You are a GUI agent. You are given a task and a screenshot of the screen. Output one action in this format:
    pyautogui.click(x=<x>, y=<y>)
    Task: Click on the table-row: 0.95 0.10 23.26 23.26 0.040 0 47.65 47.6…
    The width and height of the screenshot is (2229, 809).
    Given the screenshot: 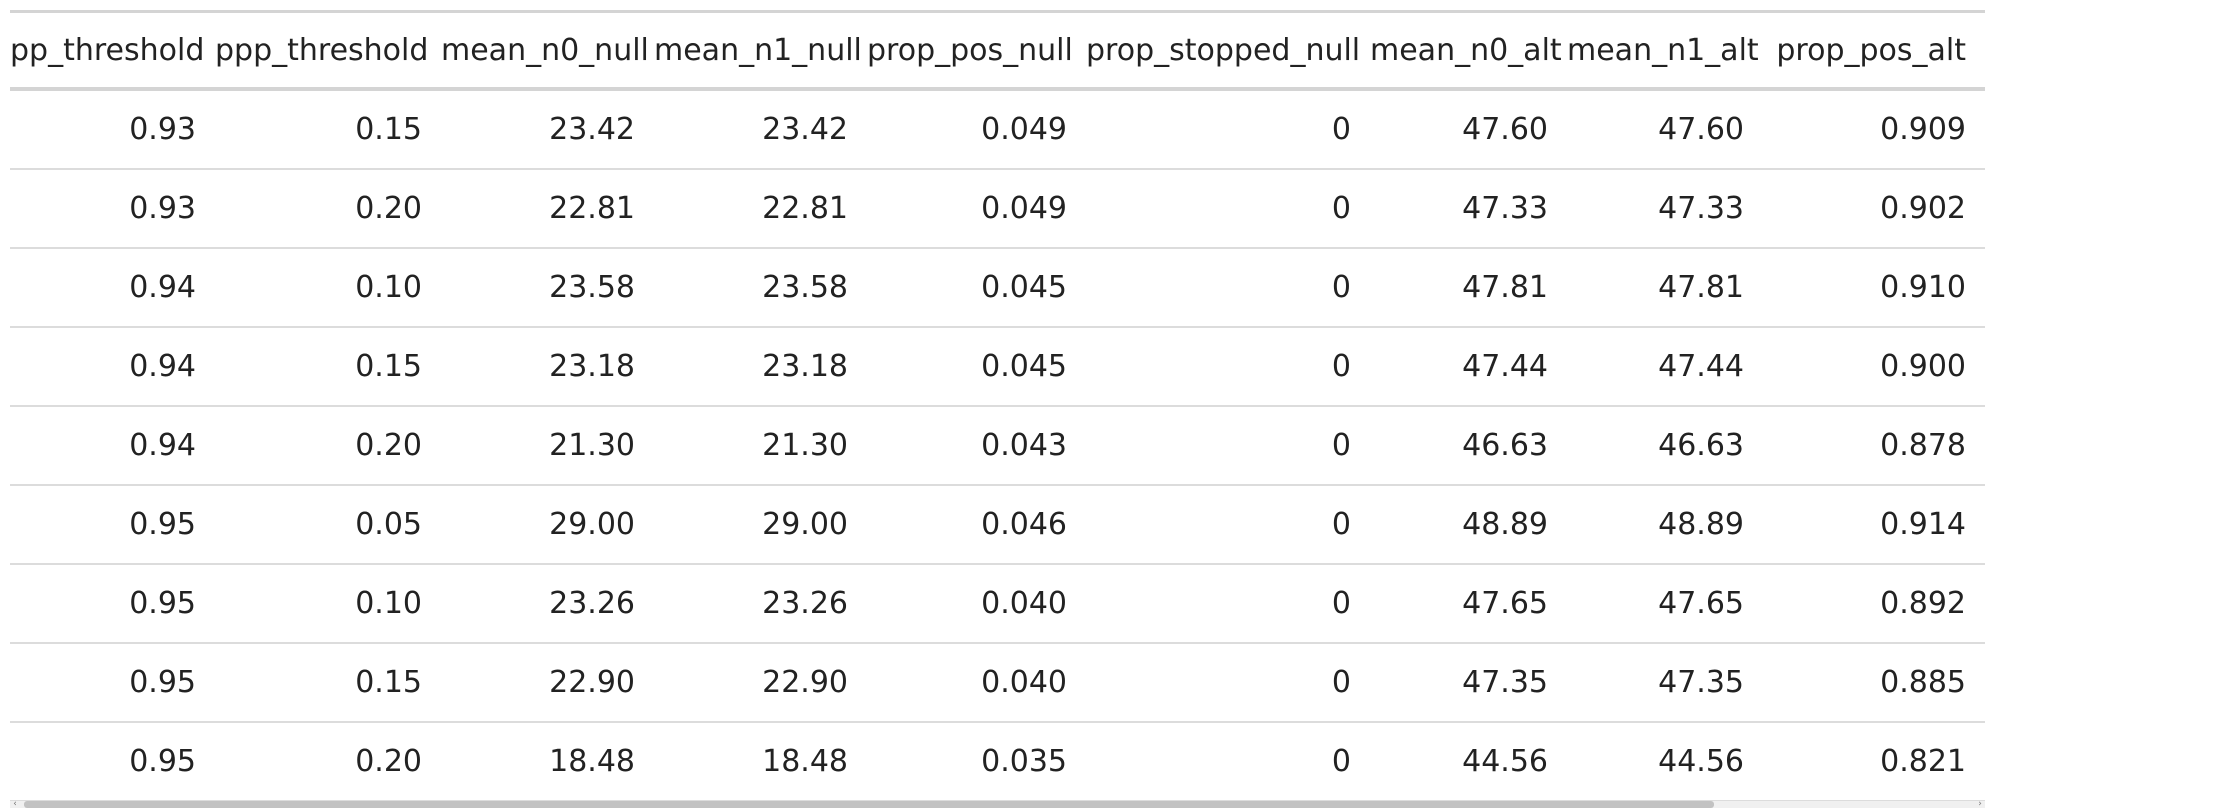 What is the action you would take?
    pyautogui.click(x=997, y=604)
    